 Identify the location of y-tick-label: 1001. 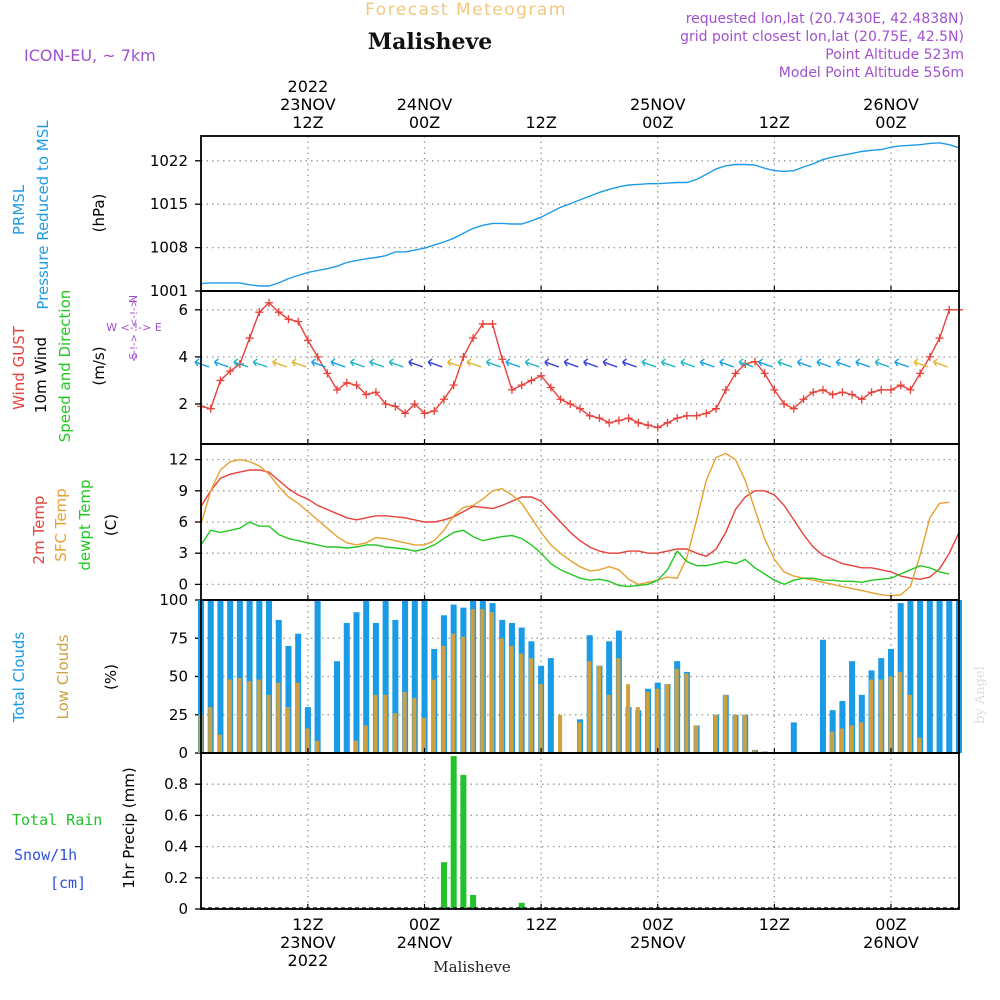
(169, 291).